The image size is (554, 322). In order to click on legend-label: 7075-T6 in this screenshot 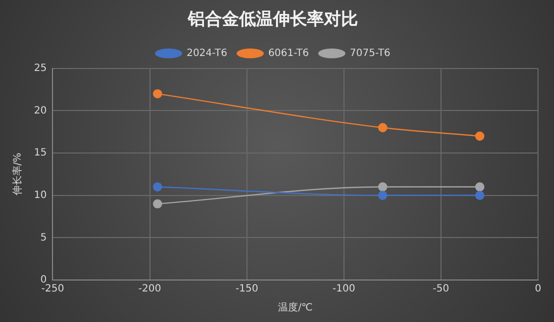, I will do `click(370, 53)`.